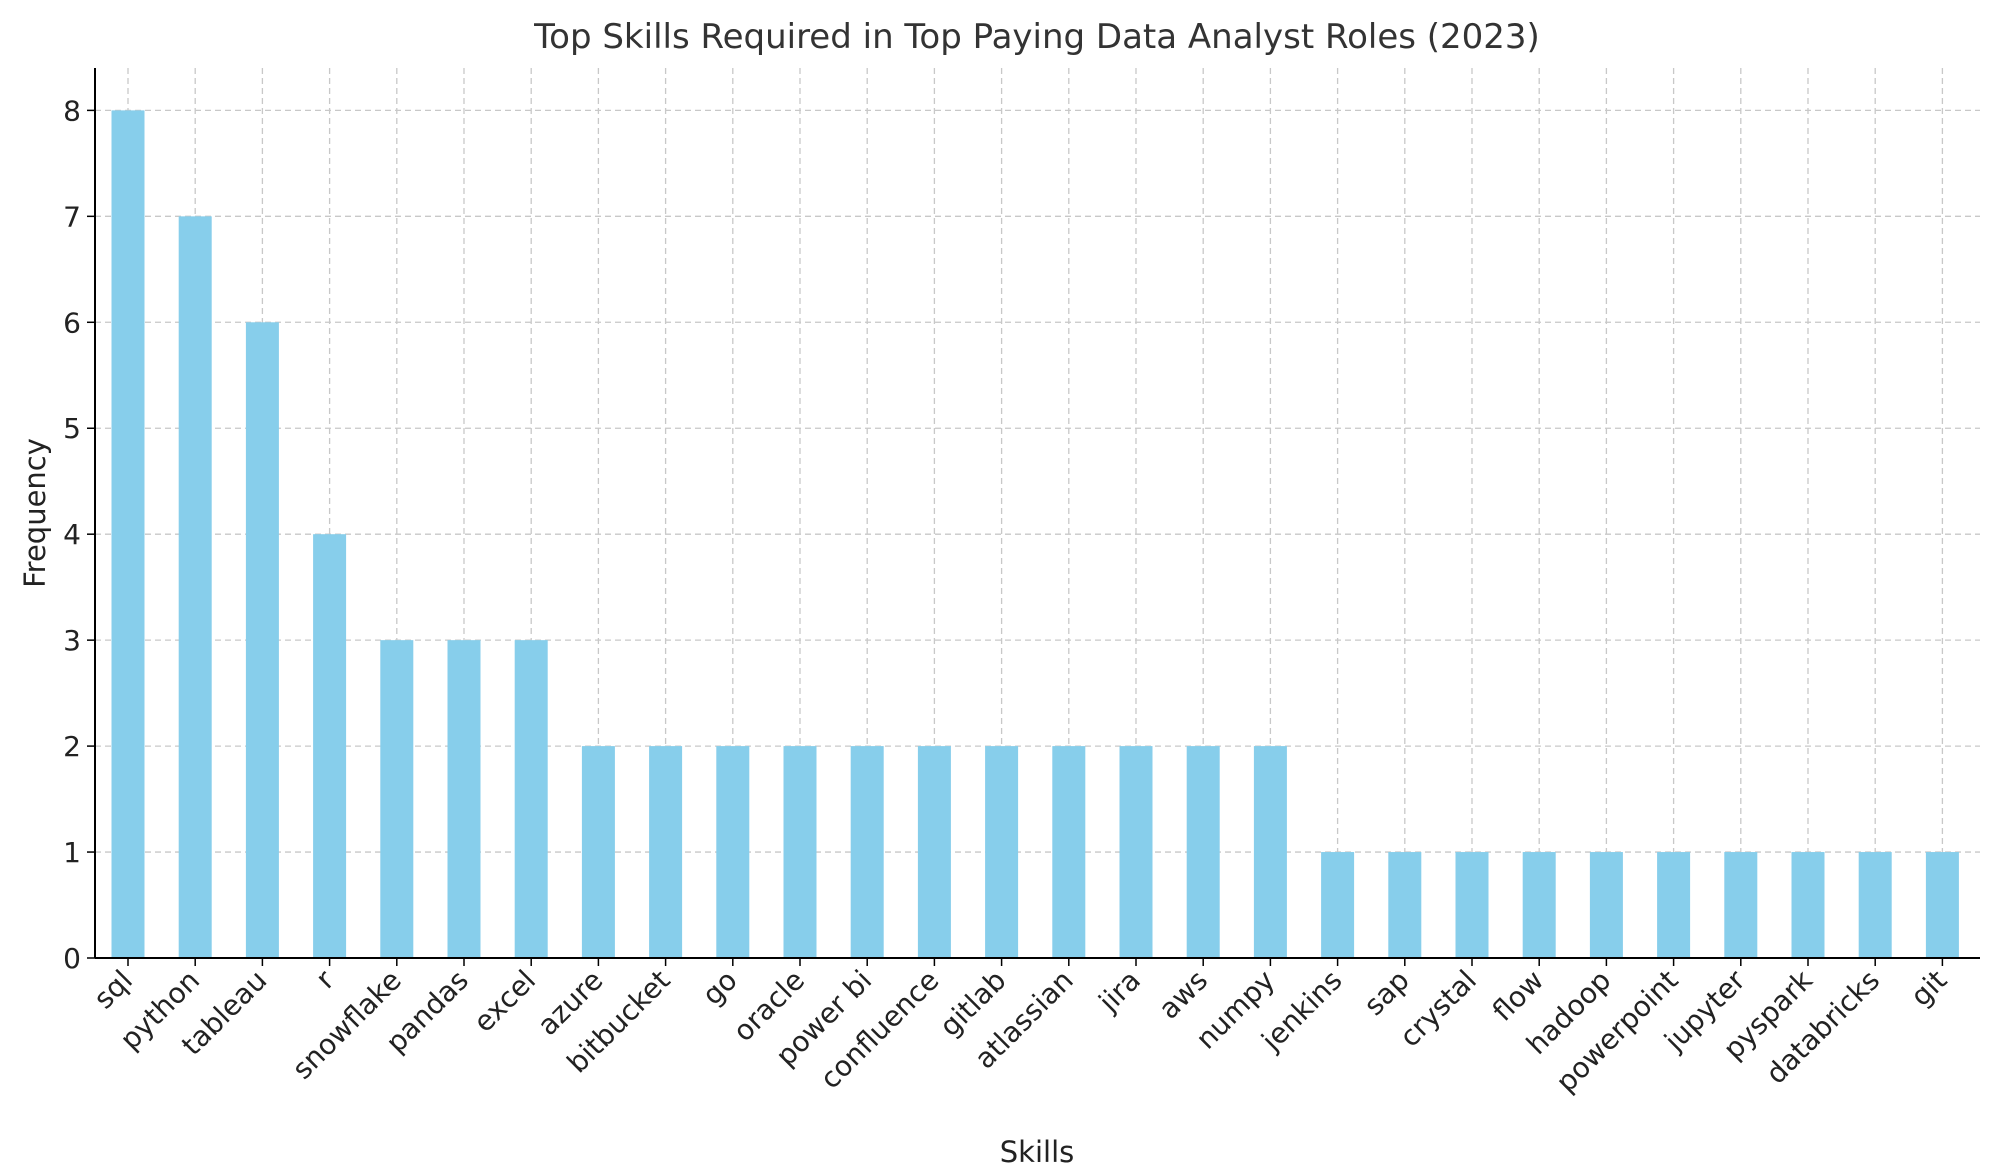 This screenshot has height=1172, width=1995. I want to click on bar-jenkins, so click(1338, 905).